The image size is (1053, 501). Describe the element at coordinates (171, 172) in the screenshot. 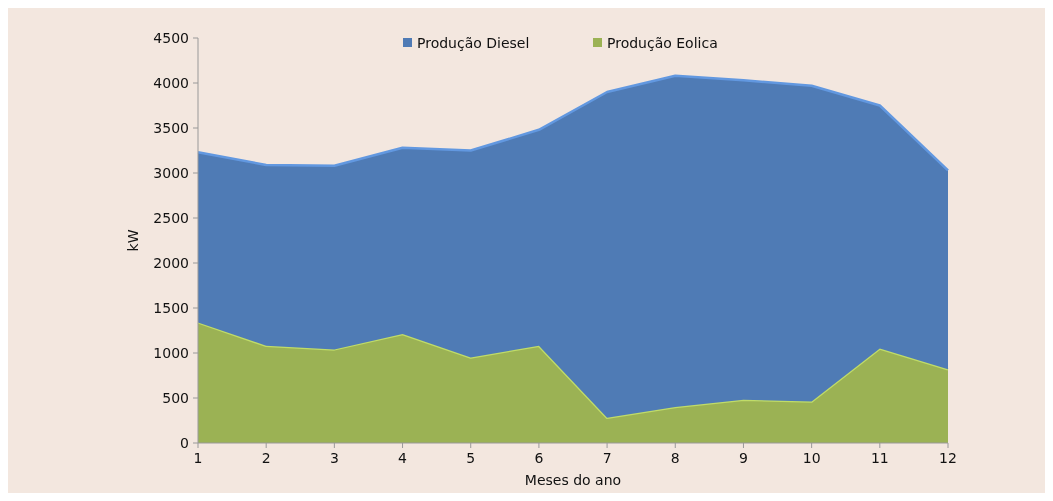

I see `y-tick-label: 3000` at that location.